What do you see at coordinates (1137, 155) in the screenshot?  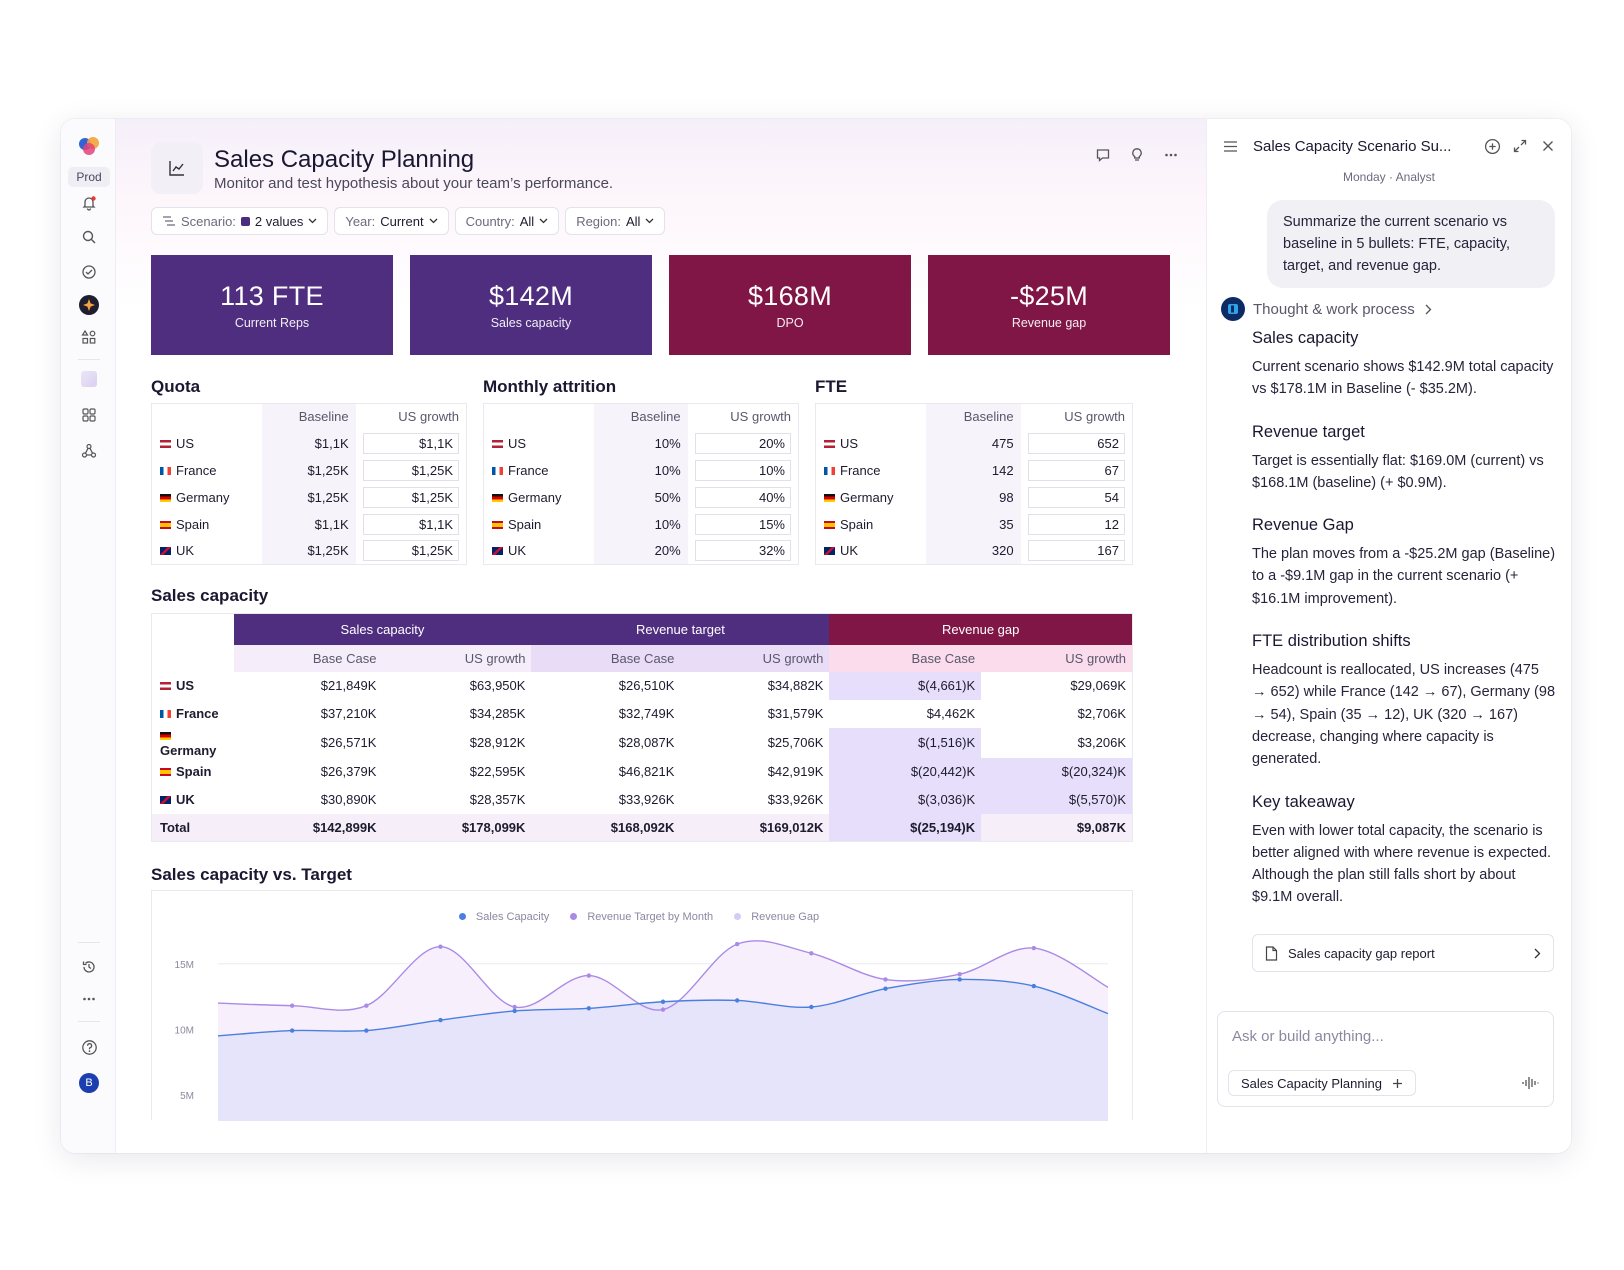 I see `lightbulb-icon` at bounding box center [1137, 155].